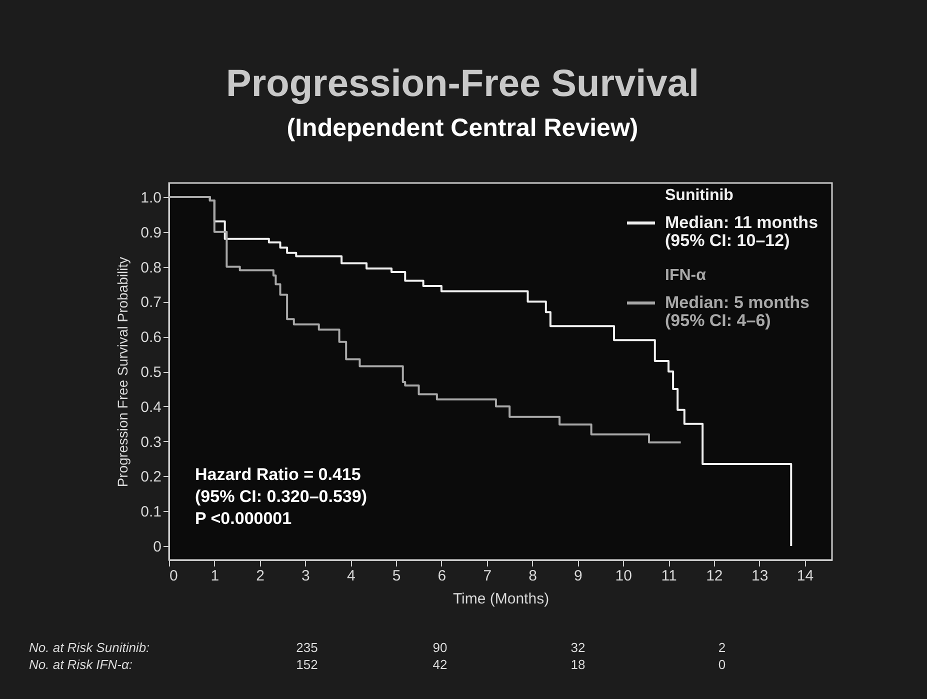 The height and width of the screenshot is (699, 927). Describe the element at coordinates (741, 222) in the screenshot. I see `annotation: Median: 11 months` at that location.